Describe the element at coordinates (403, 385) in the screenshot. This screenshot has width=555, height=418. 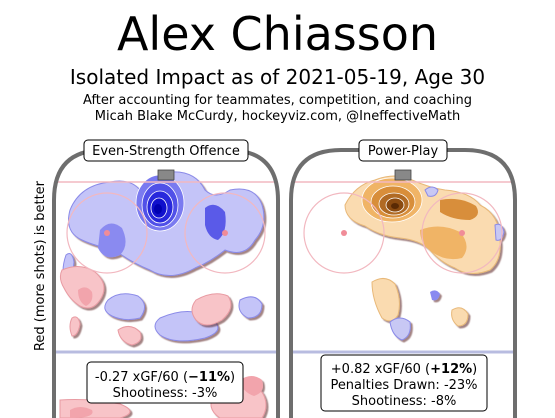
I see `stat-penalties-pp: Penalties Drawn: -23%` at that location.